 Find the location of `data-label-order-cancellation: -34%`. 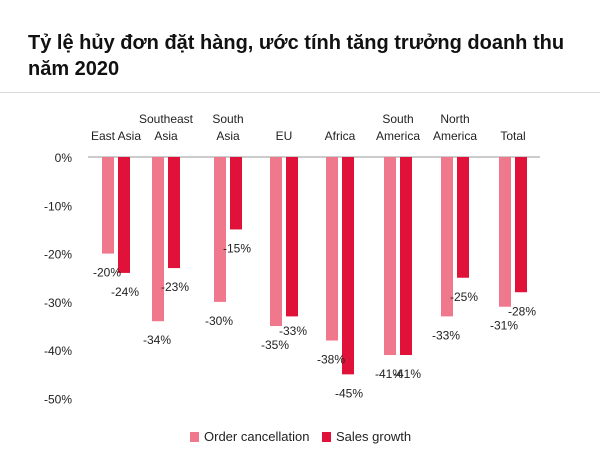

data-label-order-cancellation: -34% is located at coordinates (157, 340).